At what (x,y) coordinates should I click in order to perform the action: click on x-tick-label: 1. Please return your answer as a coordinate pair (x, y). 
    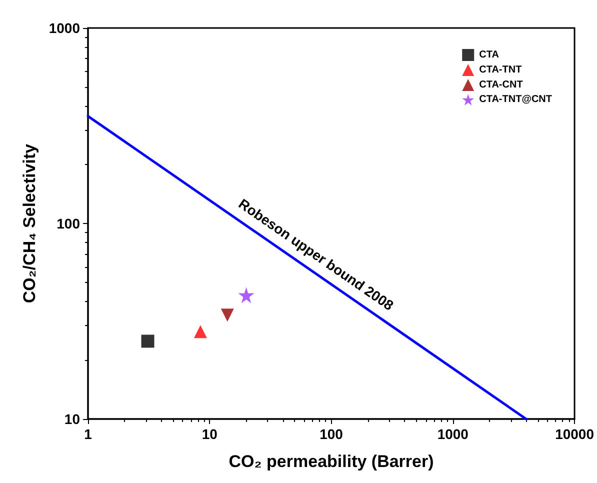
    Looking at the image, I should click on (88, 434).